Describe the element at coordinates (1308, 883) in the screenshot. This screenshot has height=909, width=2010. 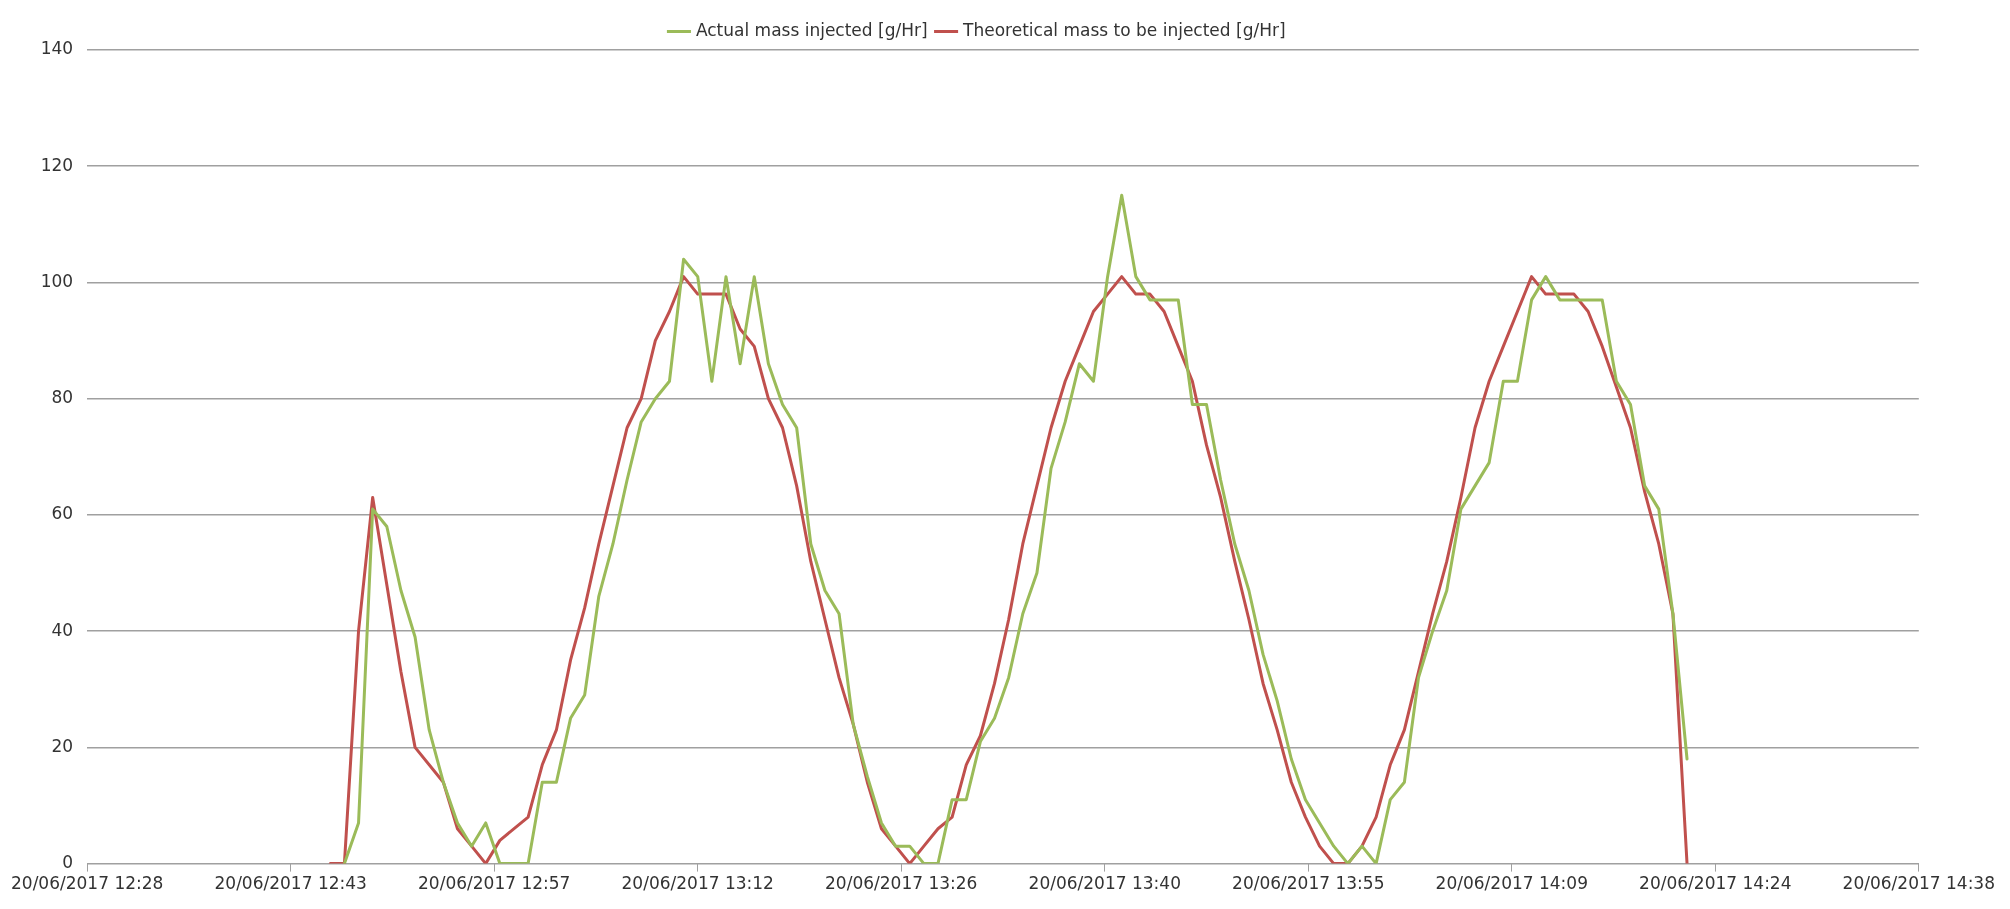
I see `x-tick-label: 20/06/2017 13:55` at that location.